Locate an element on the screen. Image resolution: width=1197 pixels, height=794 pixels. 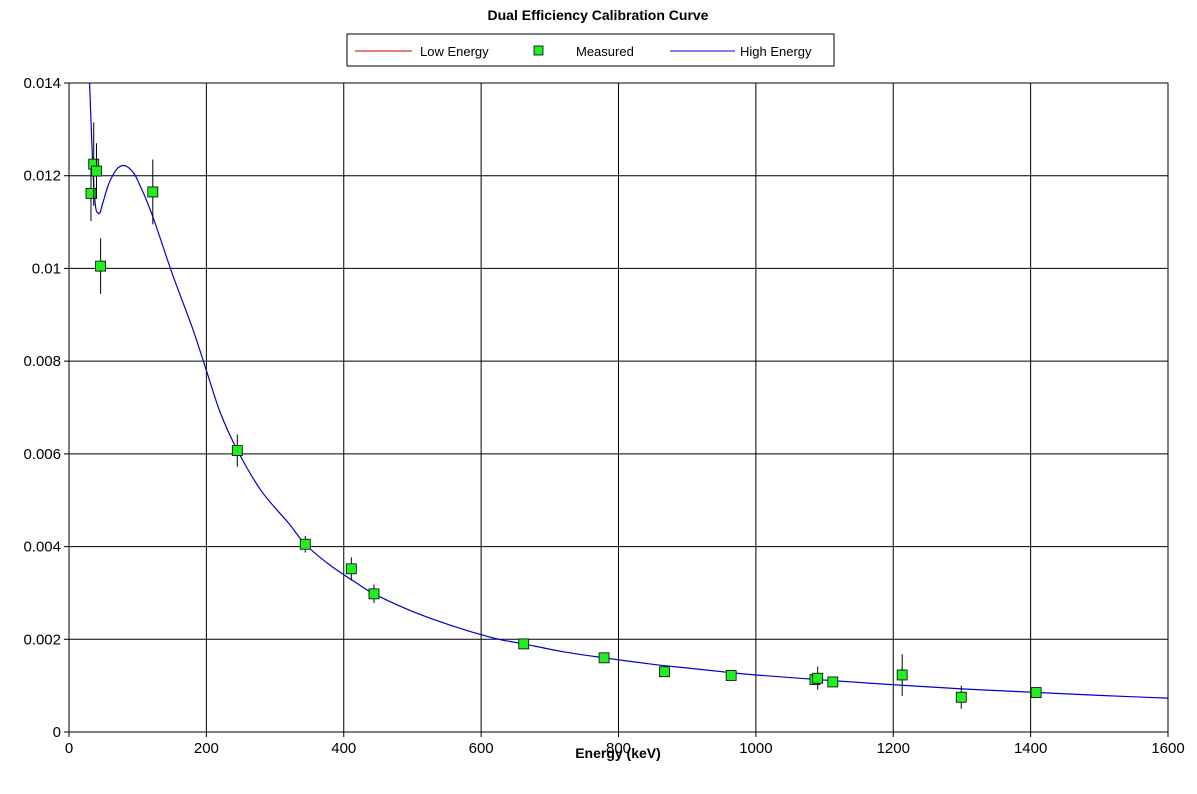
legend-high-energy-label: High Energy is located at coordinates (776, 51).